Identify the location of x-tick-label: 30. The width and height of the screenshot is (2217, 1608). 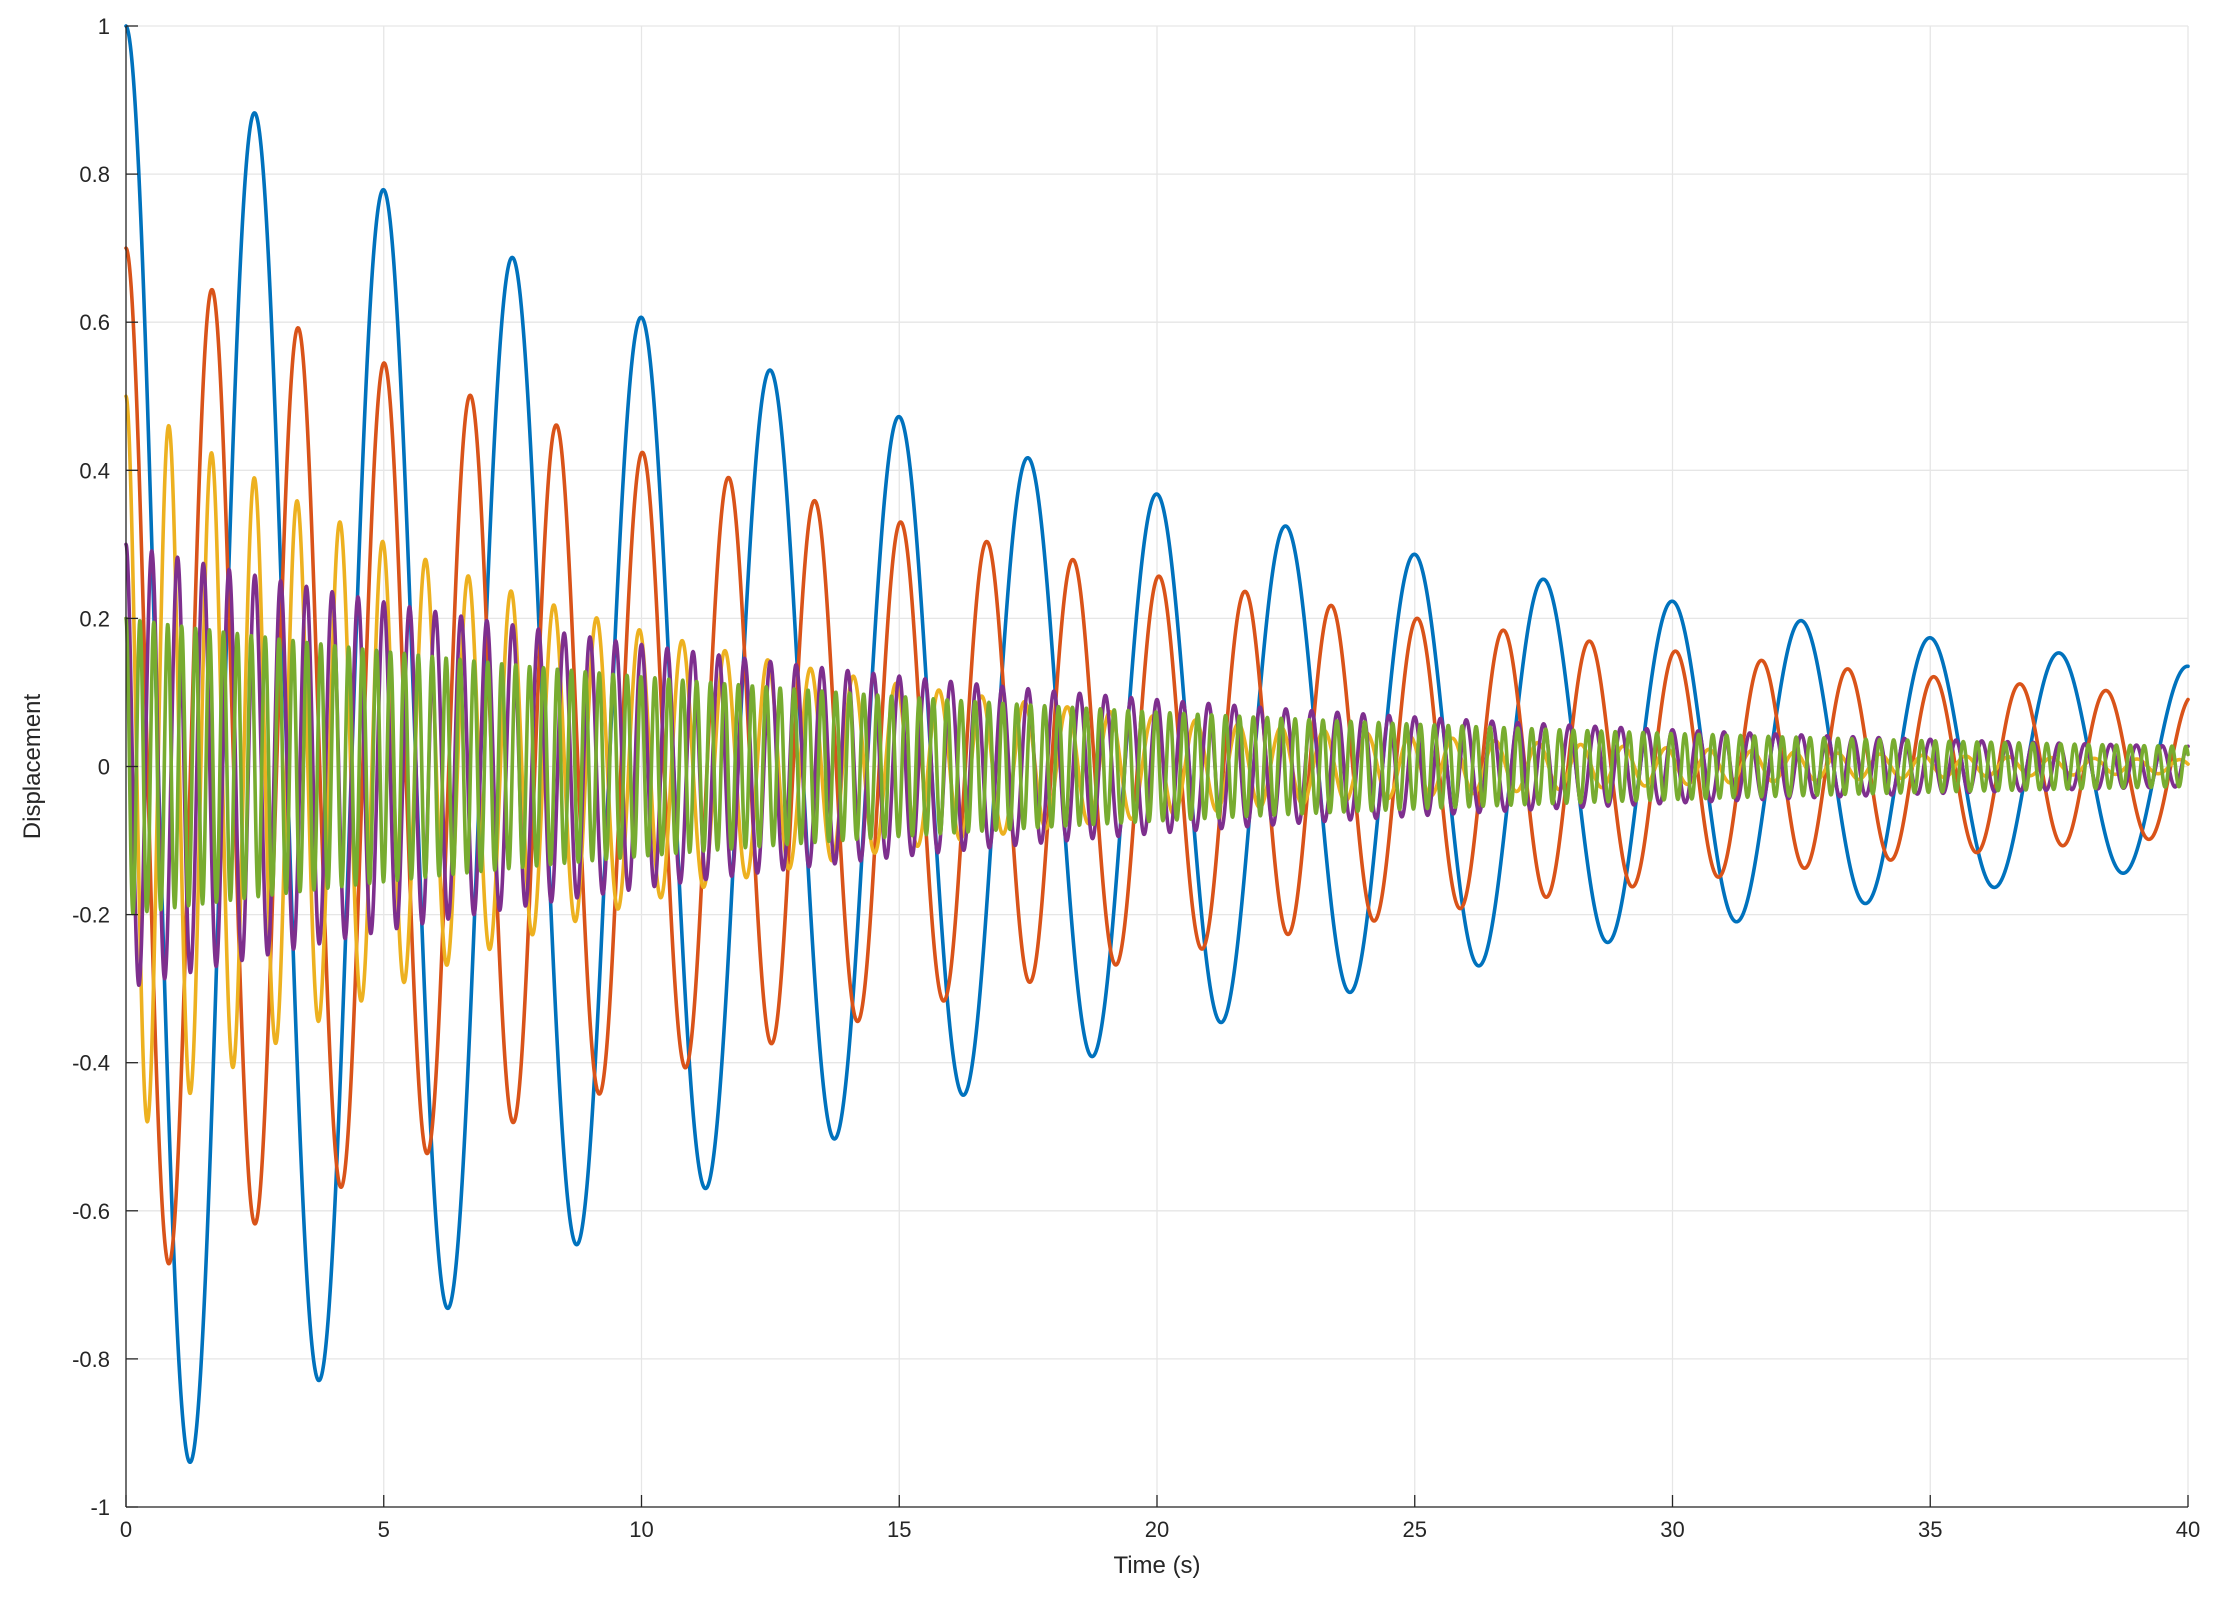
(1672, 1529).